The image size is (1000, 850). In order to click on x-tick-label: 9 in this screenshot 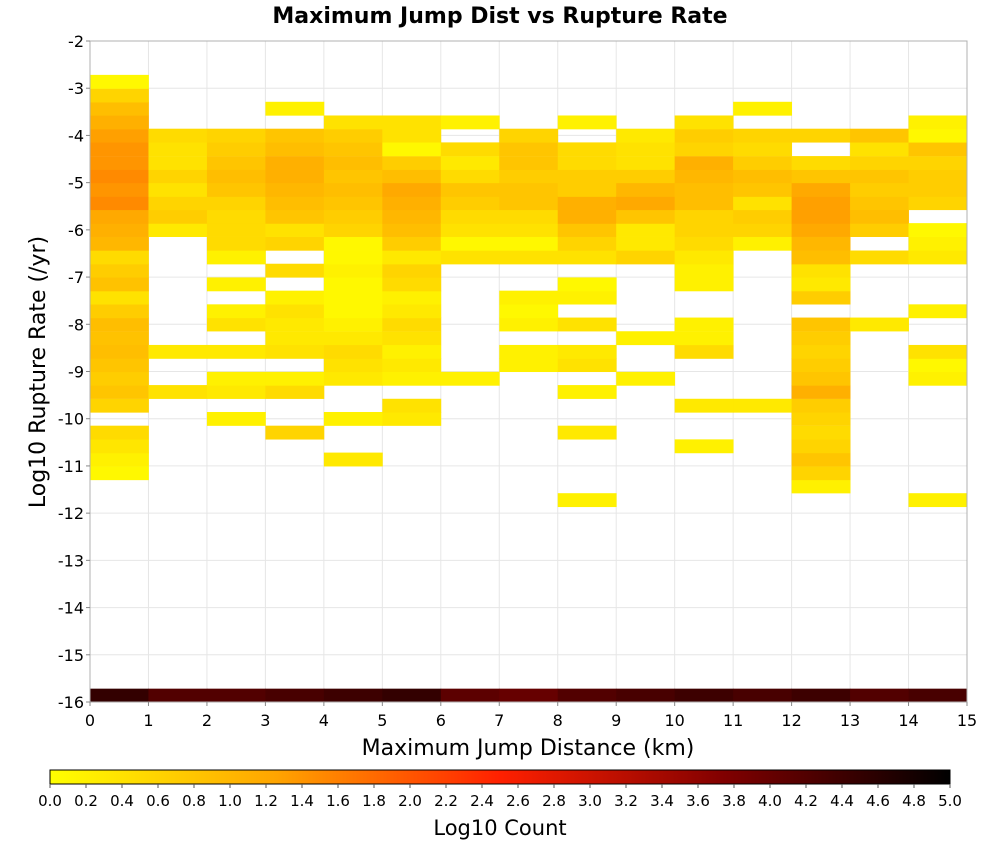, I will do `click(616, 720)`.